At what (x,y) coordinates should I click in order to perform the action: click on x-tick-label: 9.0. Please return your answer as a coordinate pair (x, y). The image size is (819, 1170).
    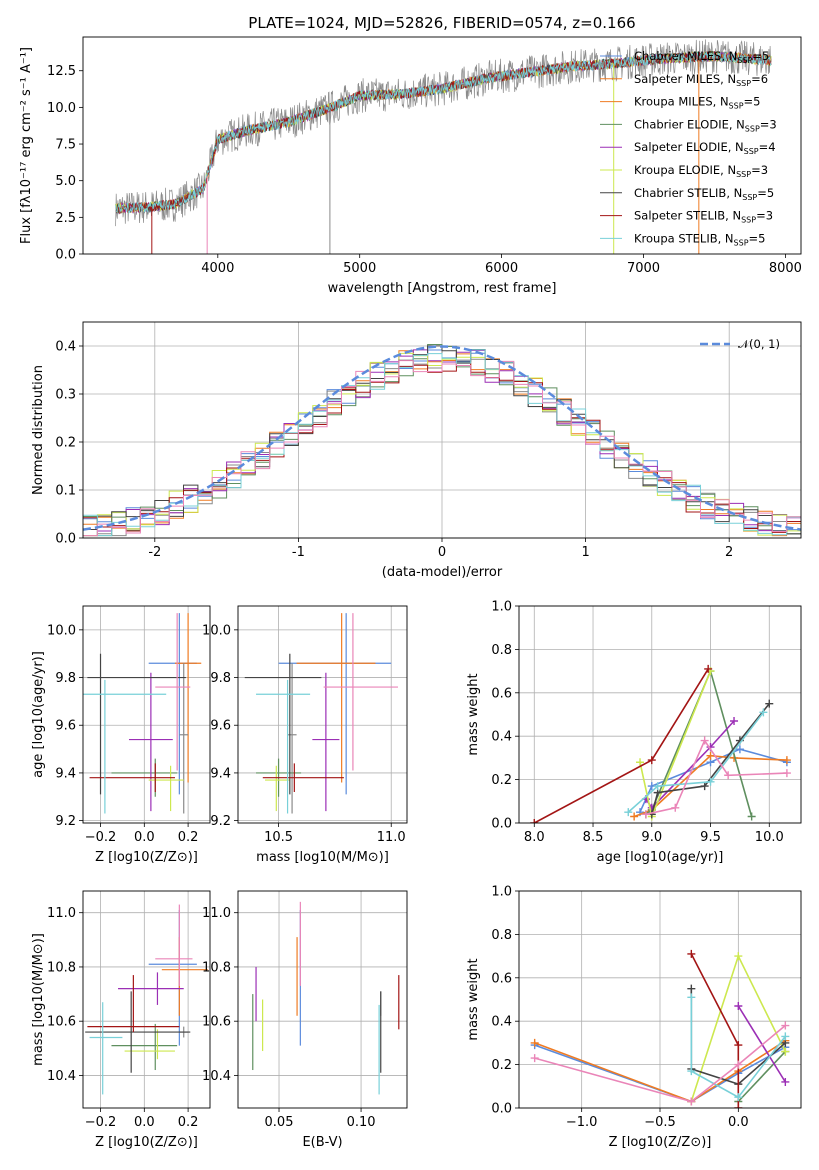
    Looking at the image, I should click on (651, 837).